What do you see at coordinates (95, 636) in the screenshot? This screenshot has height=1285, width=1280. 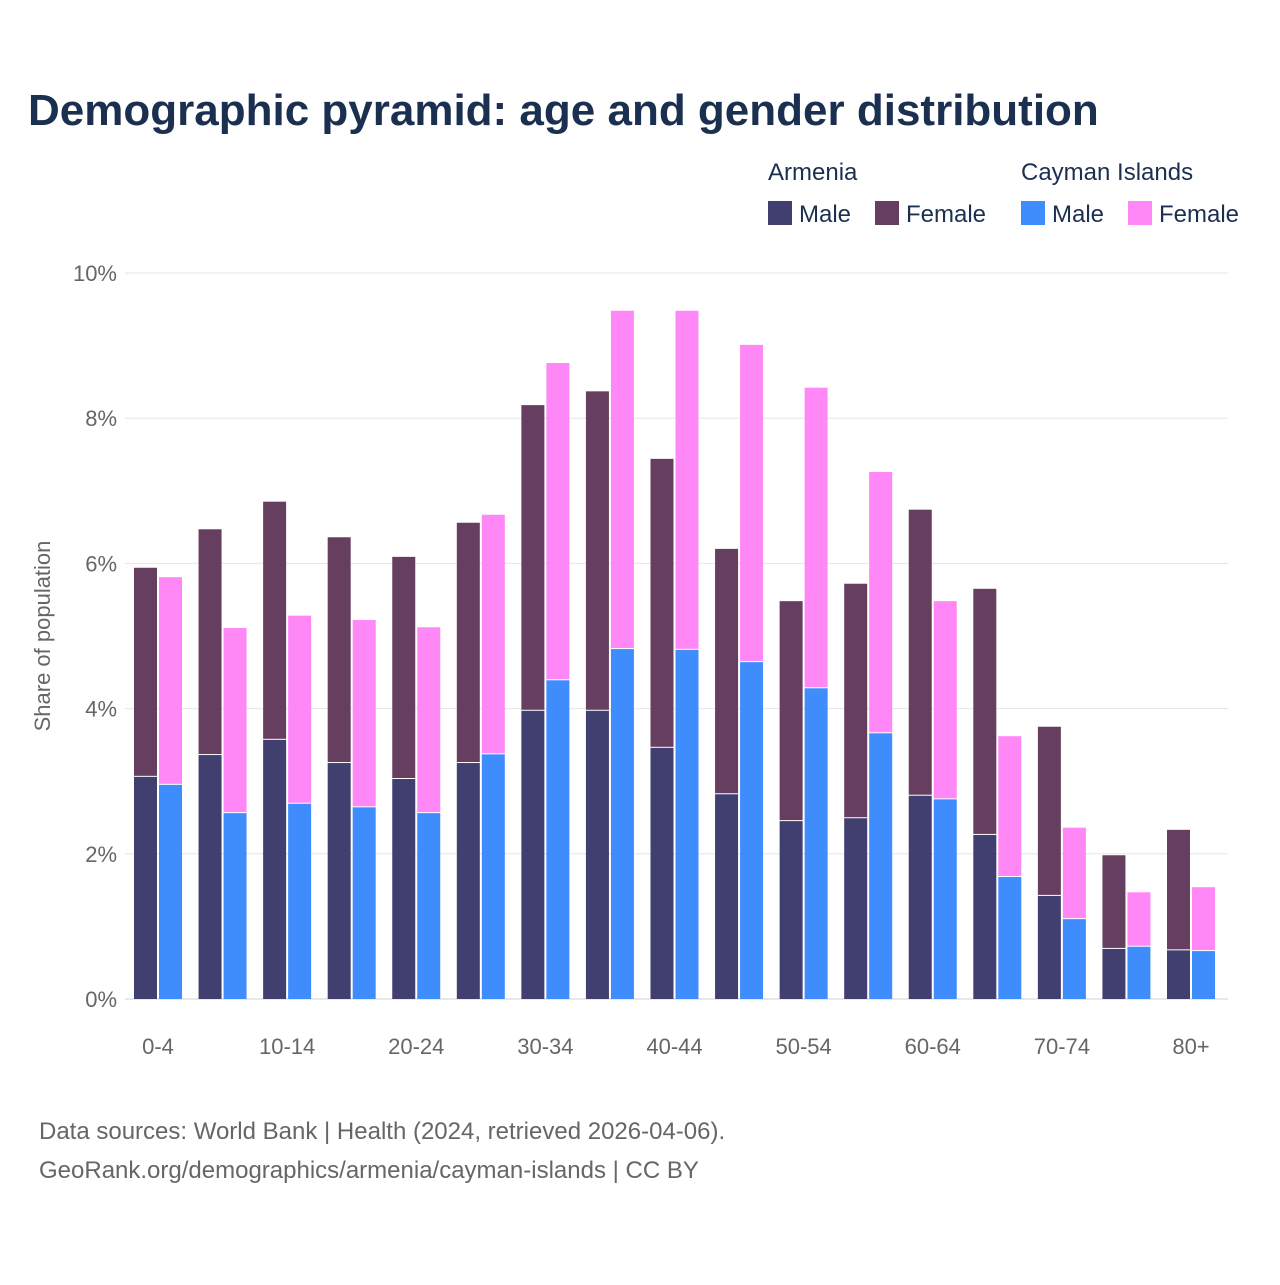 I see `y-ticks: 0% 2% 4% 6% 8% 10%` at bounding box center [95, 636].